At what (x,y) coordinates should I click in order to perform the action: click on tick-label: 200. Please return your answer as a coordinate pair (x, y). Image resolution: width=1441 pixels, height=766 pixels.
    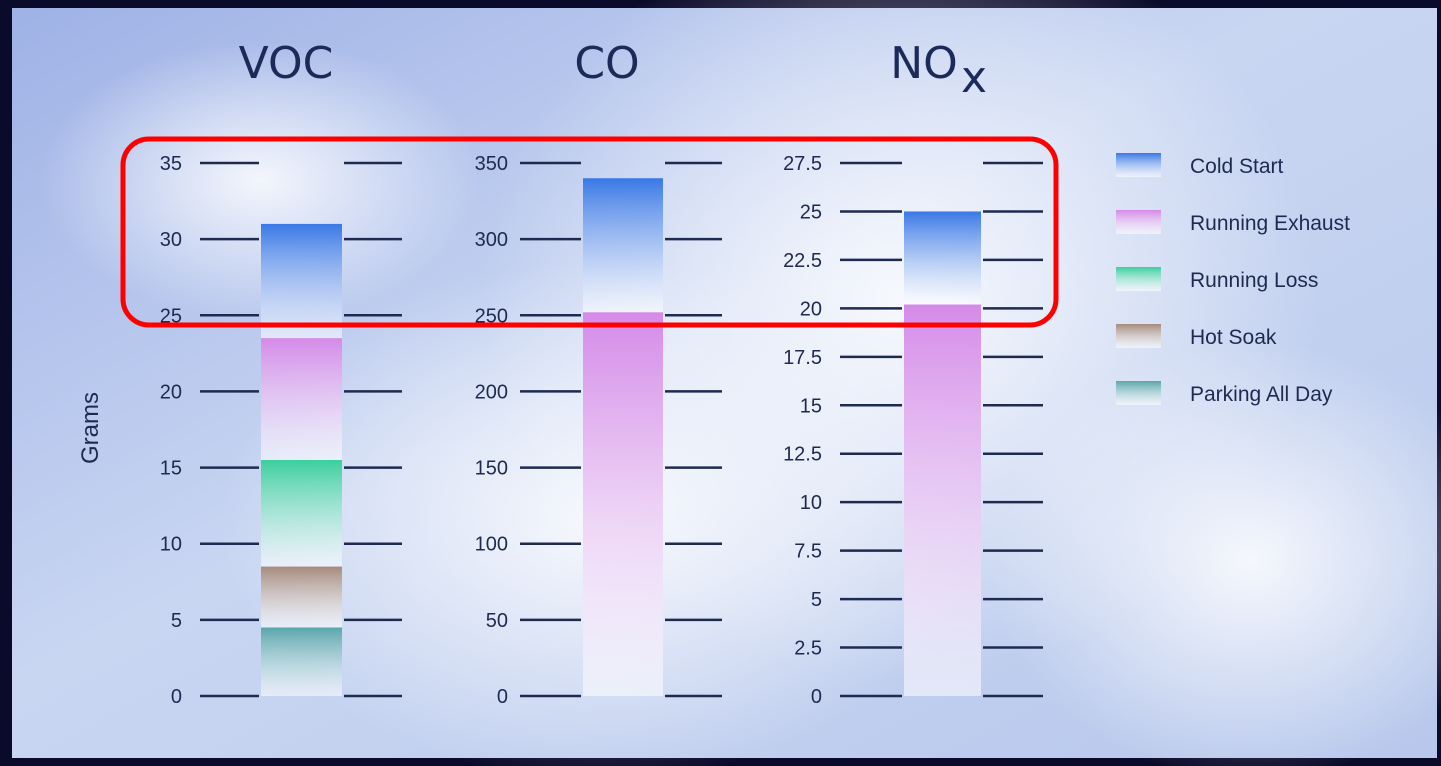
    Looking at the image, I should click on (491, 392).